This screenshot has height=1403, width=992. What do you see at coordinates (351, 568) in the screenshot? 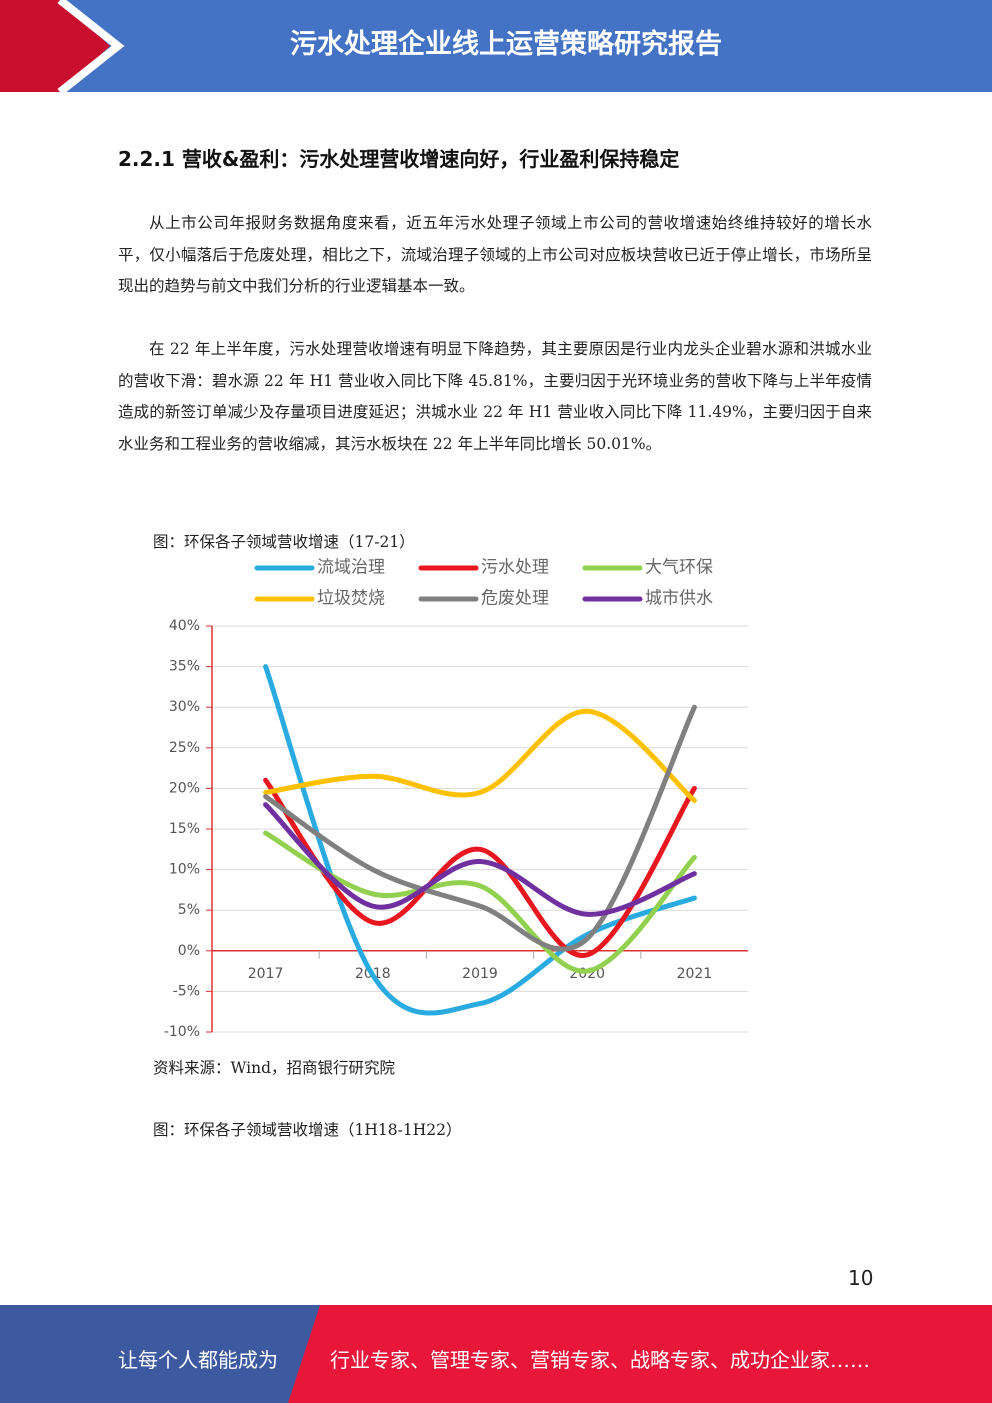
I see `legend-label: 流域治理` at bounding box center [351, 568].